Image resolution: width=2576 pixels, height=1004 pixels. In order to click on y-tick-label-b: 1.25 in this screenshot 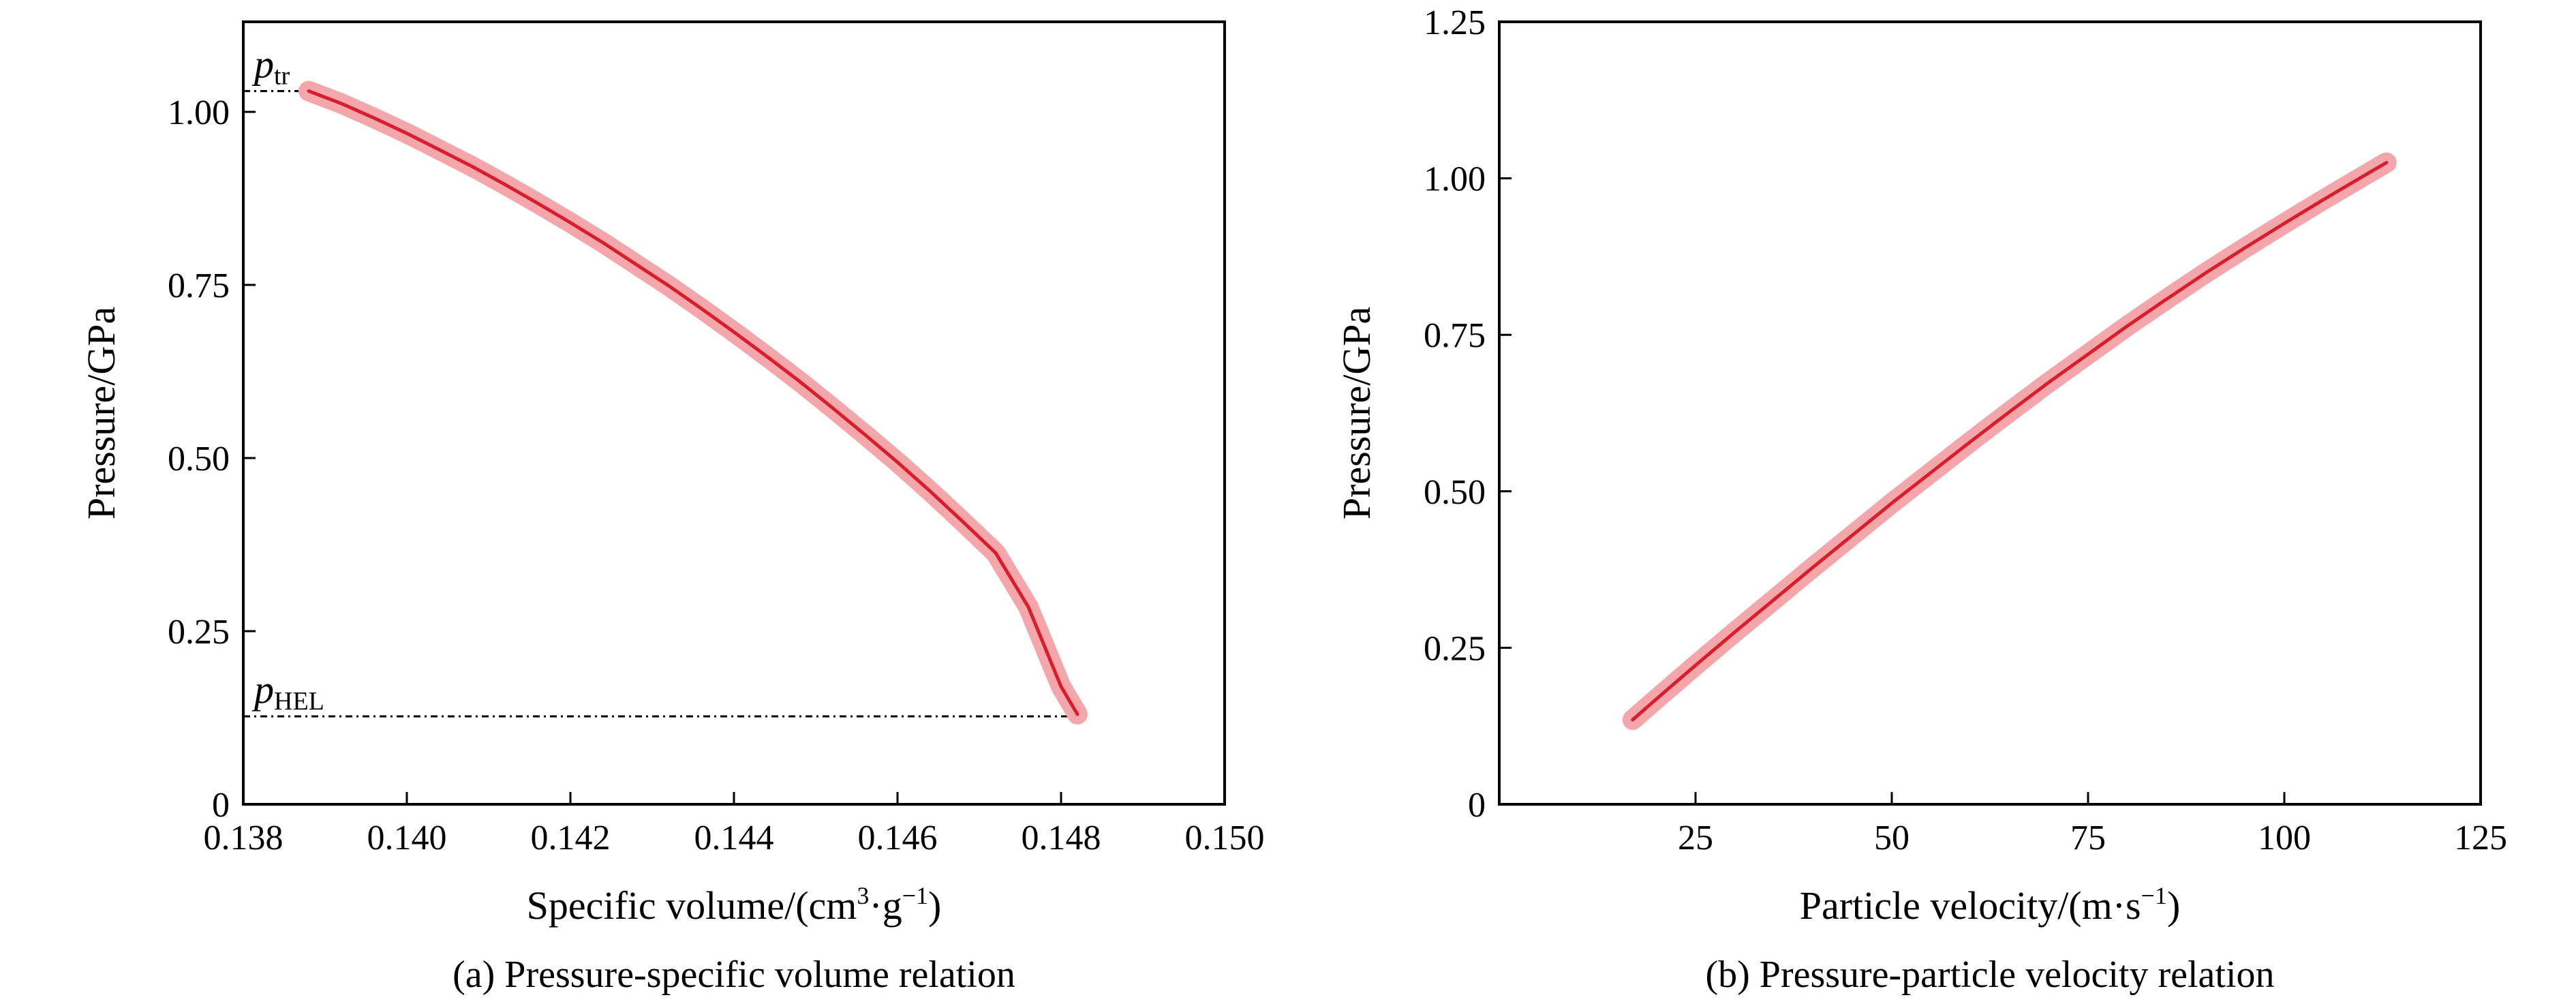, I will do `click(1455, 22)`.